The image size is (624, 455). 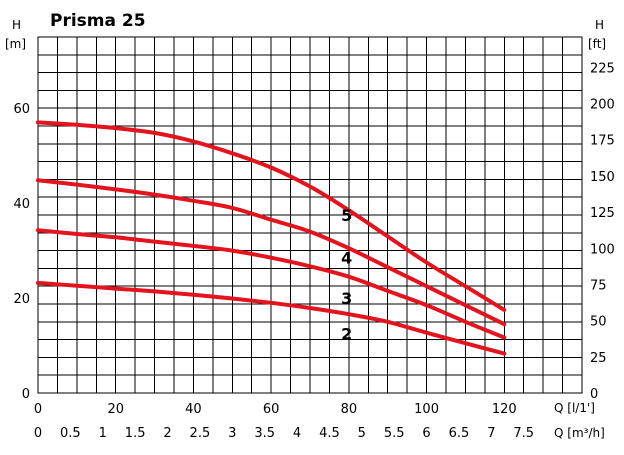 I want to click on right-tick-label: 200, so click(x=602, y=105).